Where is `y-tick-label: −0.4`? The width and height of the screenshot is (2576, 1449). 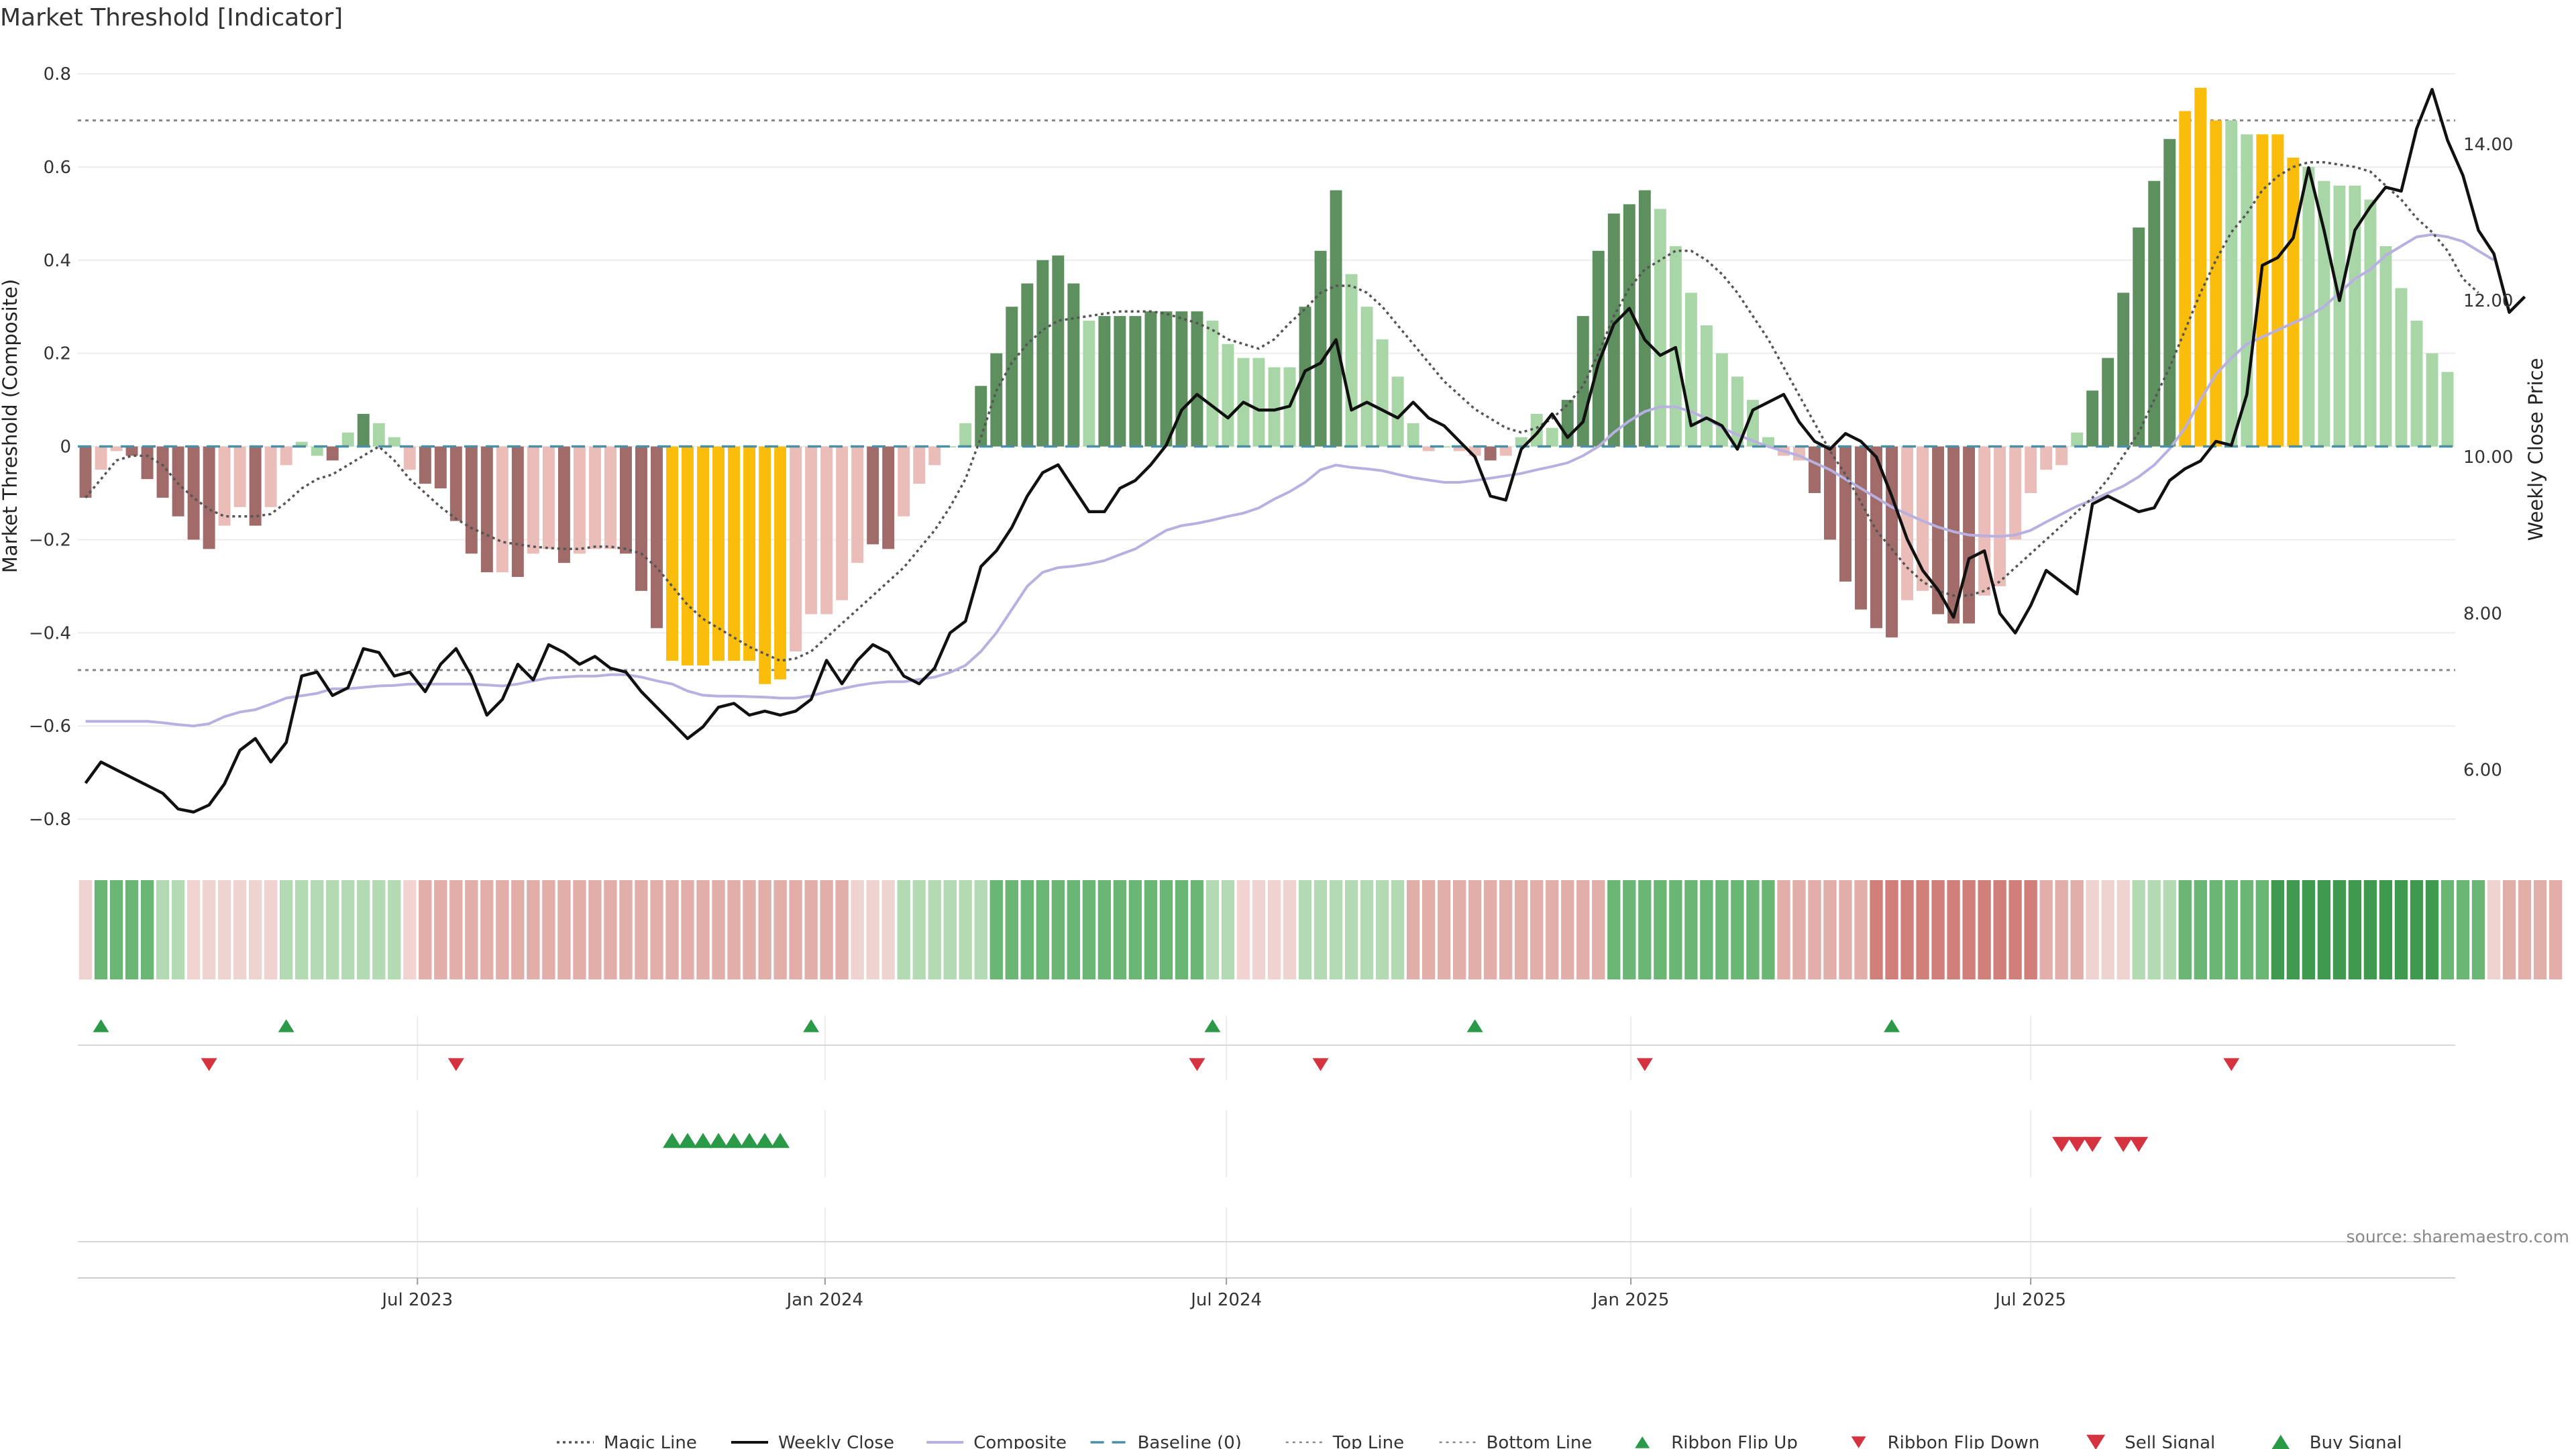
y-tick-label: −0.4 is located at coordinates (50, 633).